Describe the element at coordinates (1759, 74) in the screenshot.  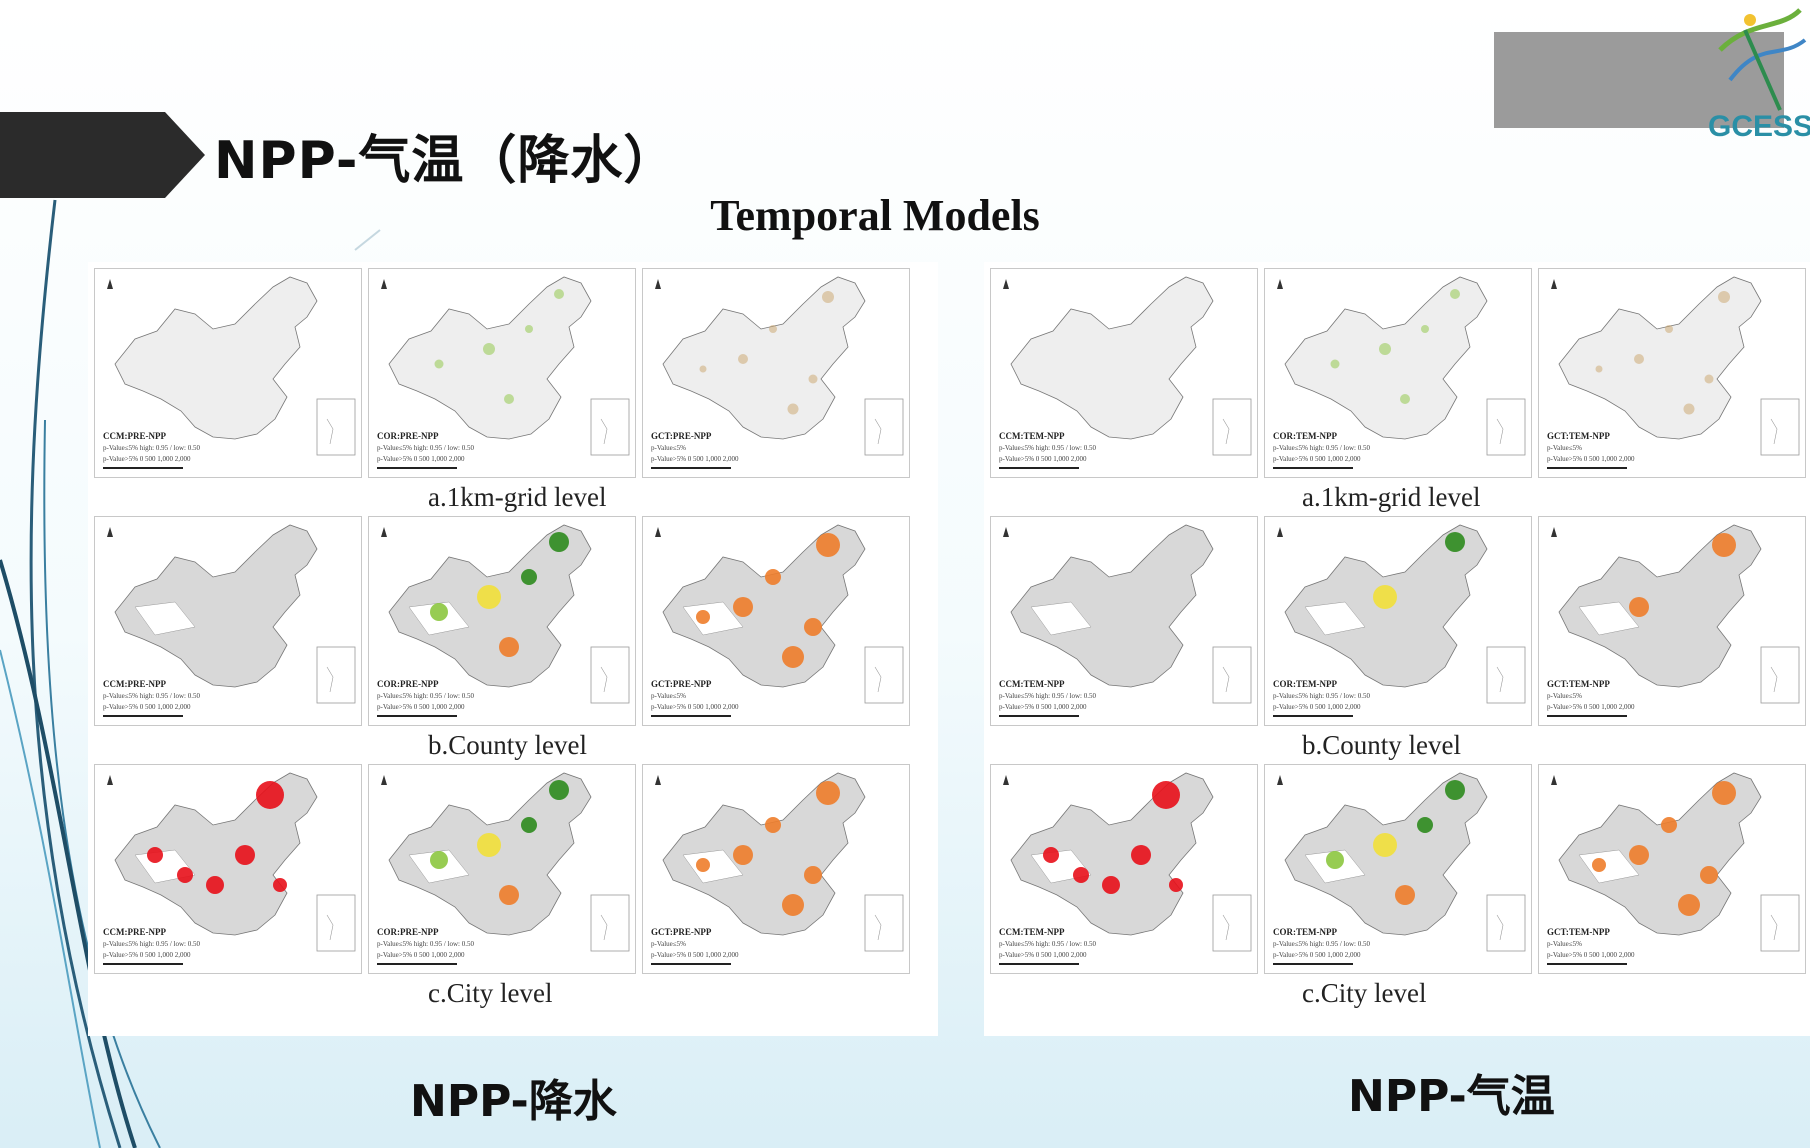
I see `gcess-logo: GCESS` at that location.